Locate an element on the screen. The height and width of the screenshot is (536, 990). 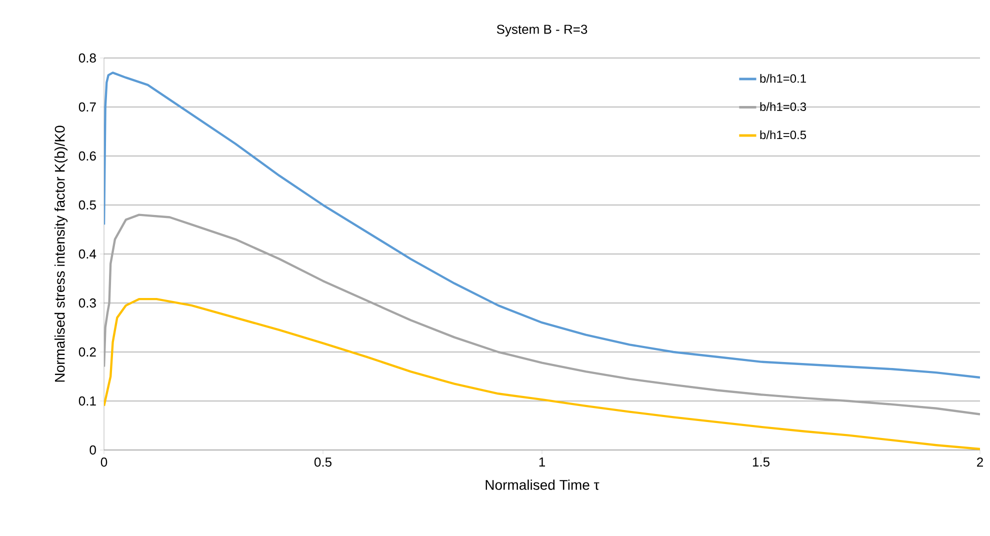
y-tick-label: 0.4 is located at coordinates (87, 254).